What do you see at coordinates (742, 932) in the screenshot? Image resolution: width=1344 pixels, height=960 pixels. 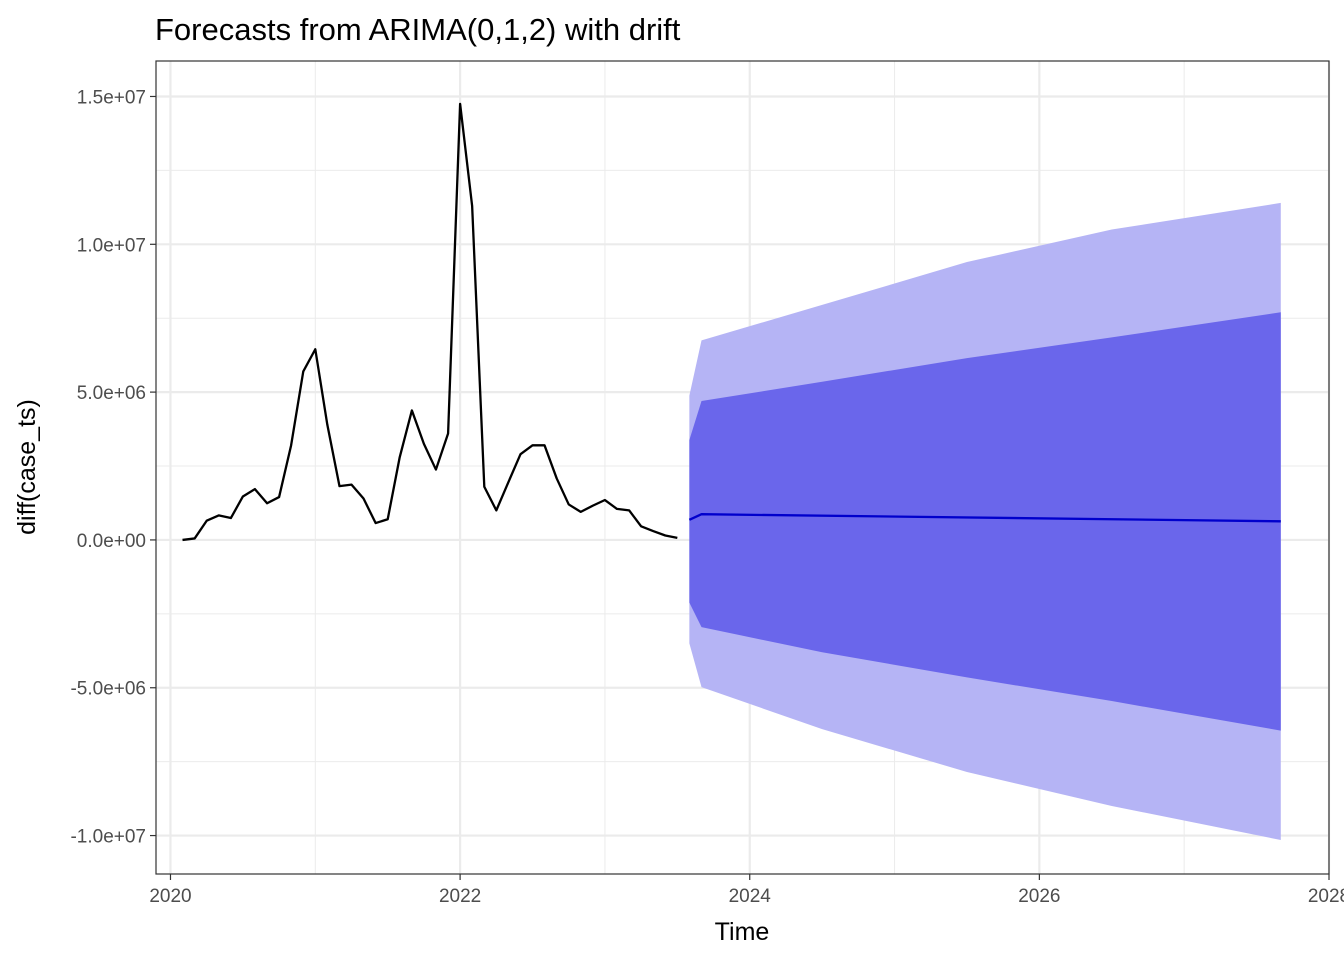 I see `x-axis-title: Time` at bounding box center [742, 932].